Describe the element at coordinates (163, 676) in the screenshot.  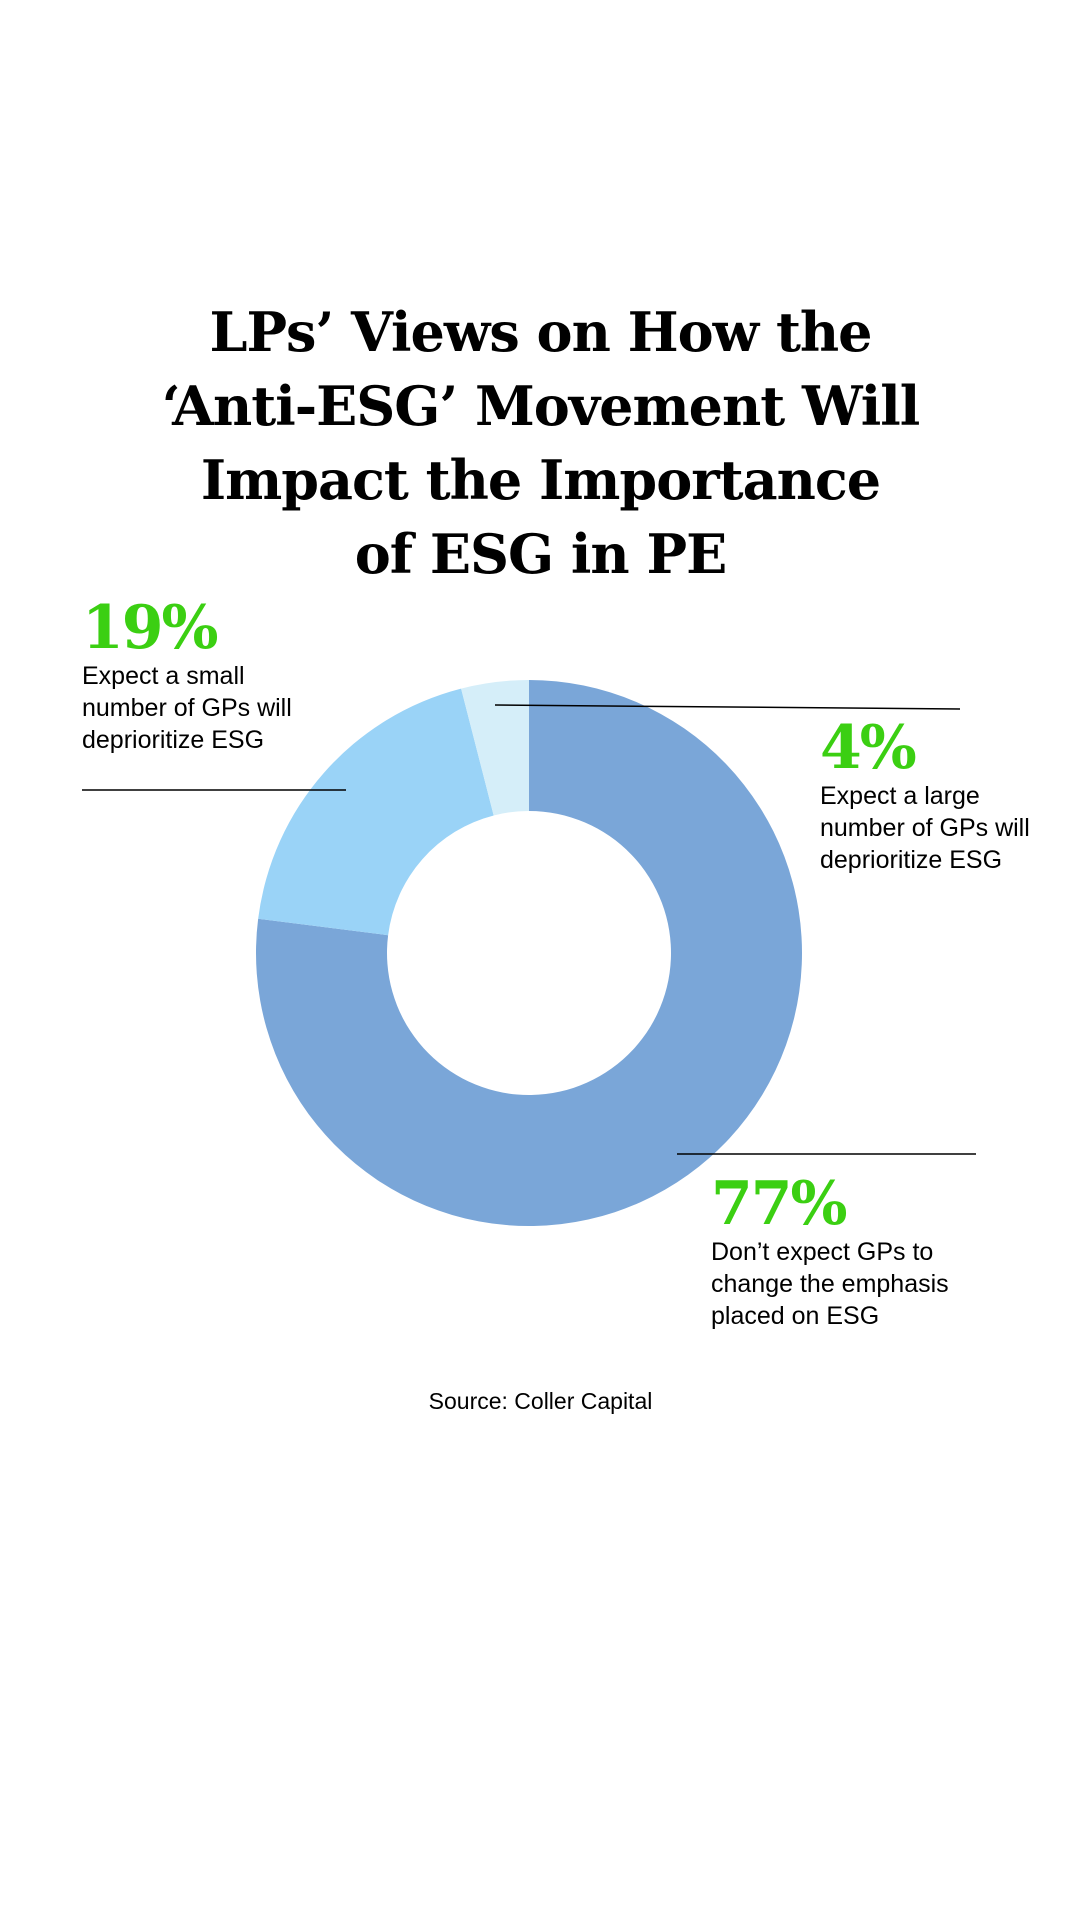
I see `desc-line: Expect a small` at that location.